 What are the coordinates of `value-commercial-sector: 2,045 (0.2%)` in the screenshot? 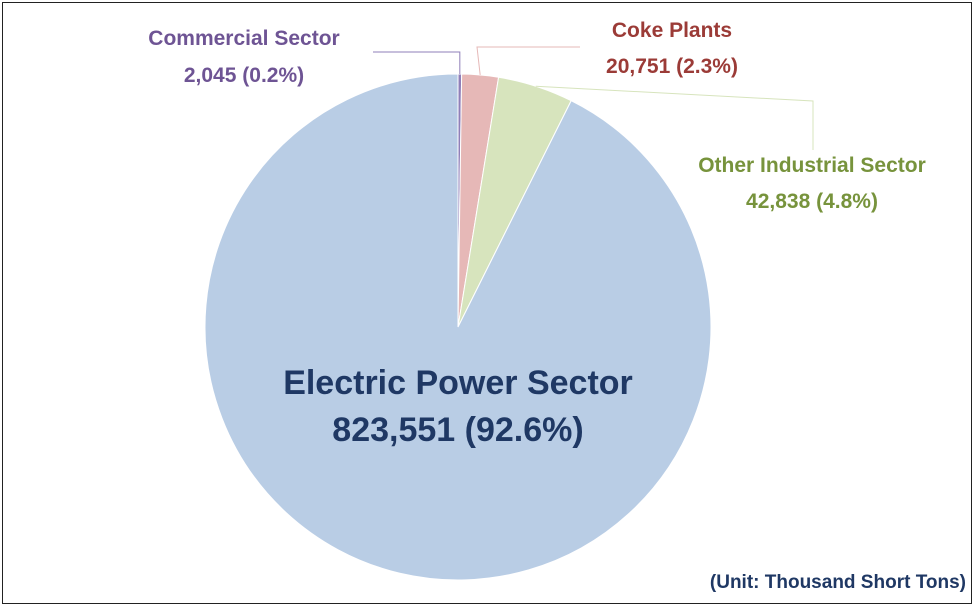 It's located at (244, 75).